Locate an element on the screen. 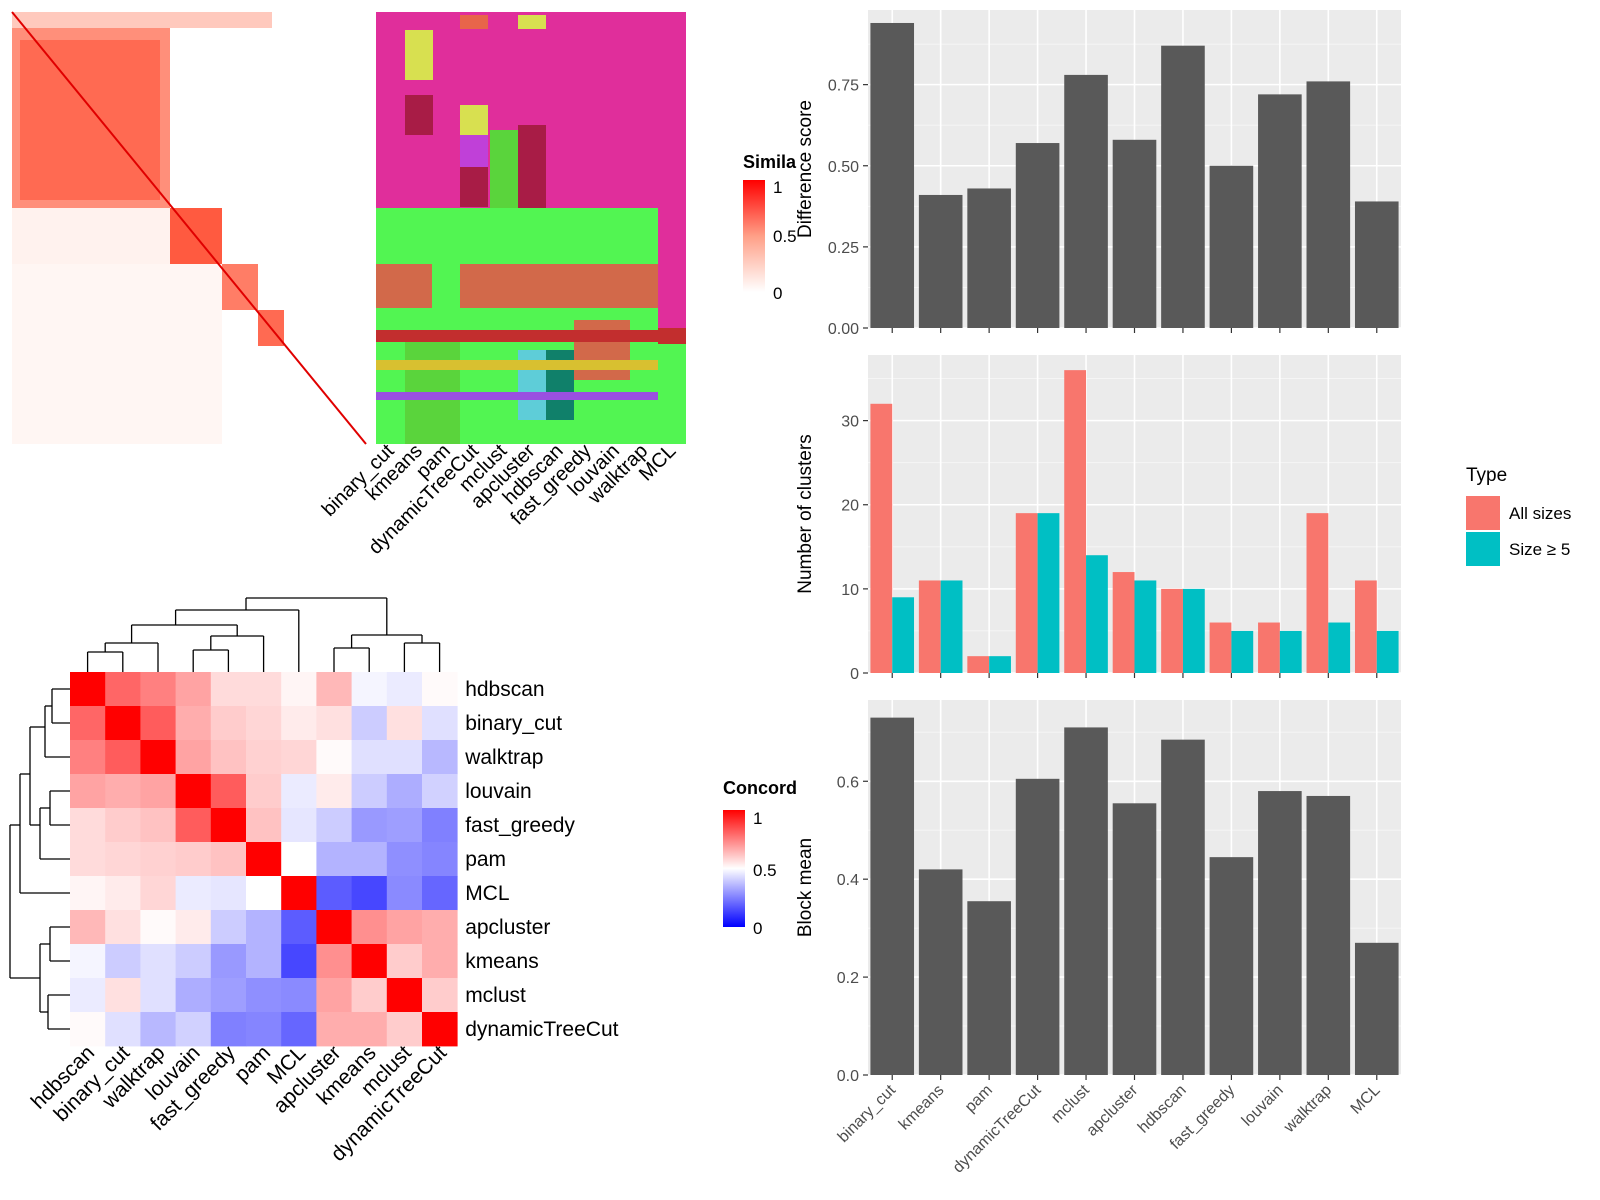 This screenshot has height=1200, width=1600. bar-dynamictreecut is located at coordinates (1037, 926).